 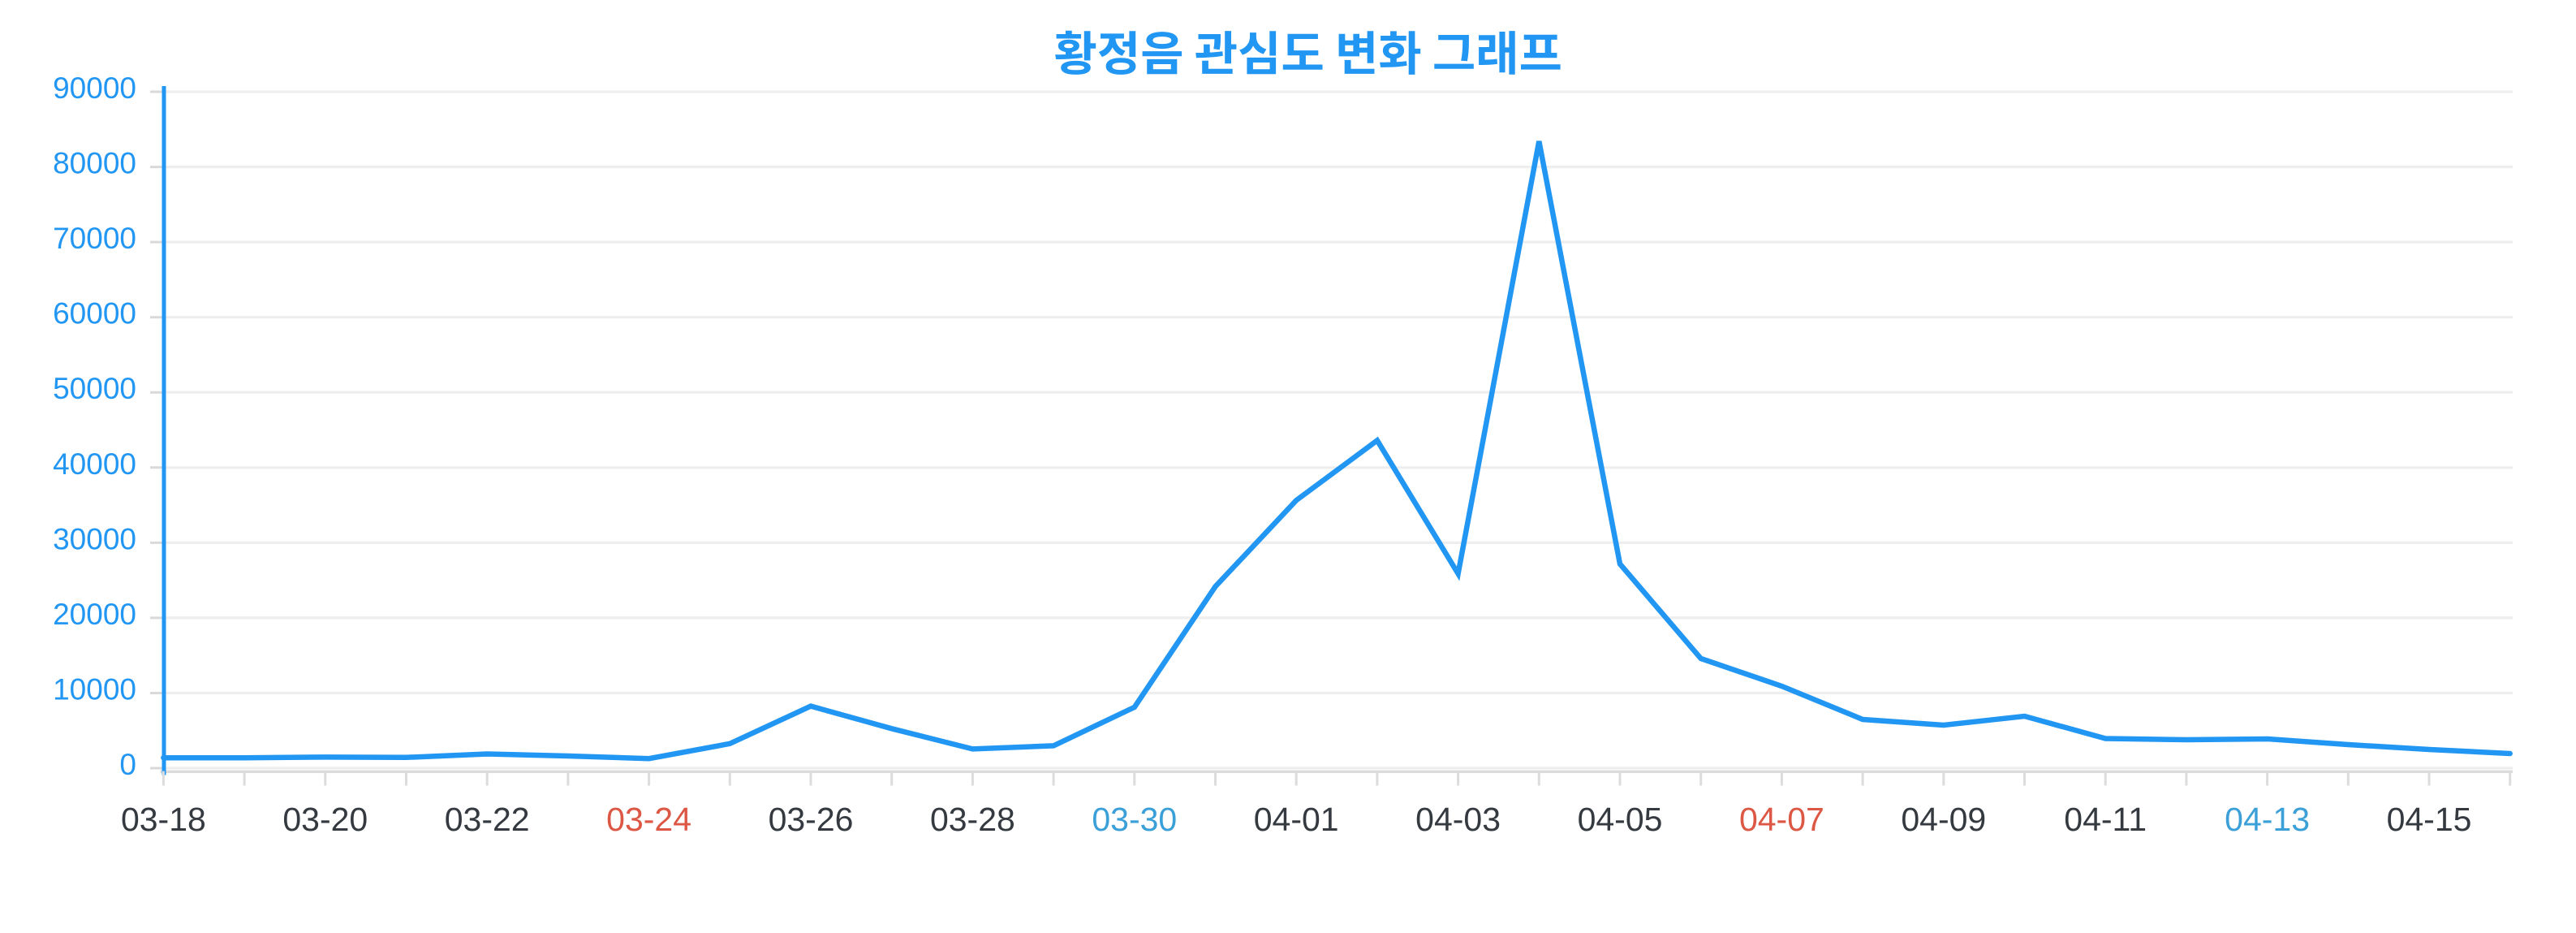 I want to click on svg-text: 03-24, so click(x=649, y=819).